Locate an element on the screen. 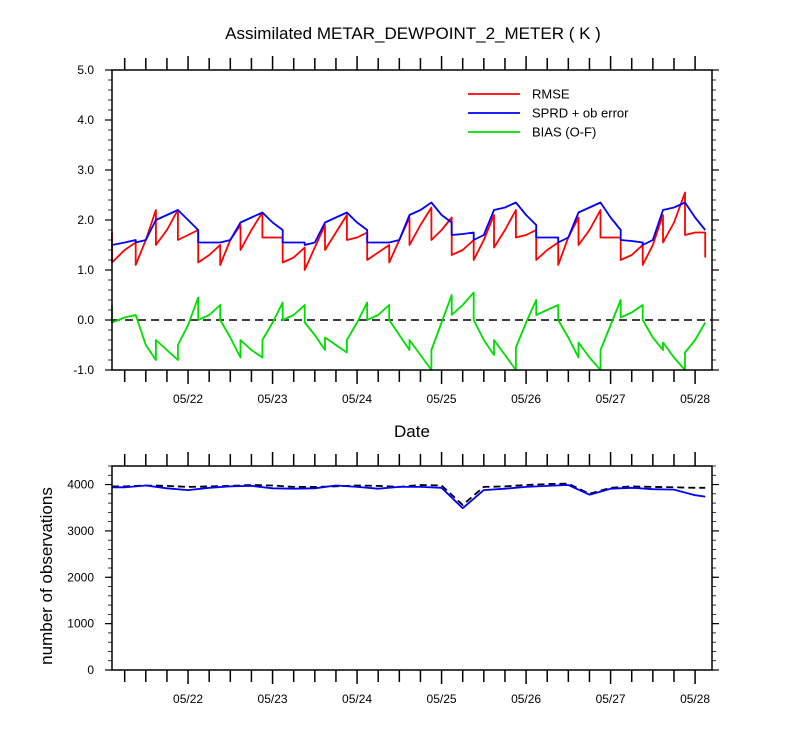 The image size is (800, 750). bottom-y-tick-label: 3000 is located at coordinates (80, 531).